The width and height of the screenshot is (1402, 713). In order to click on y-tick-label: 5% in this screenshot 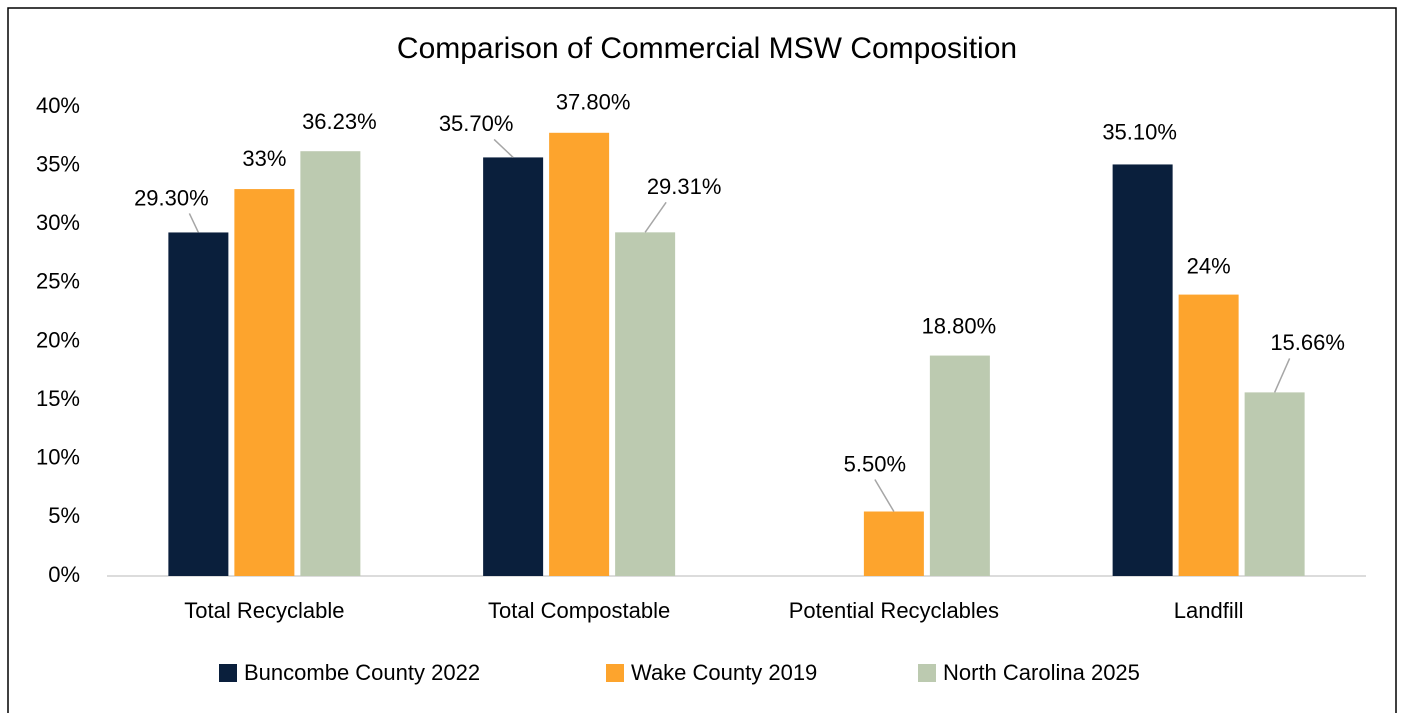, I will do `click(64, 515)`.